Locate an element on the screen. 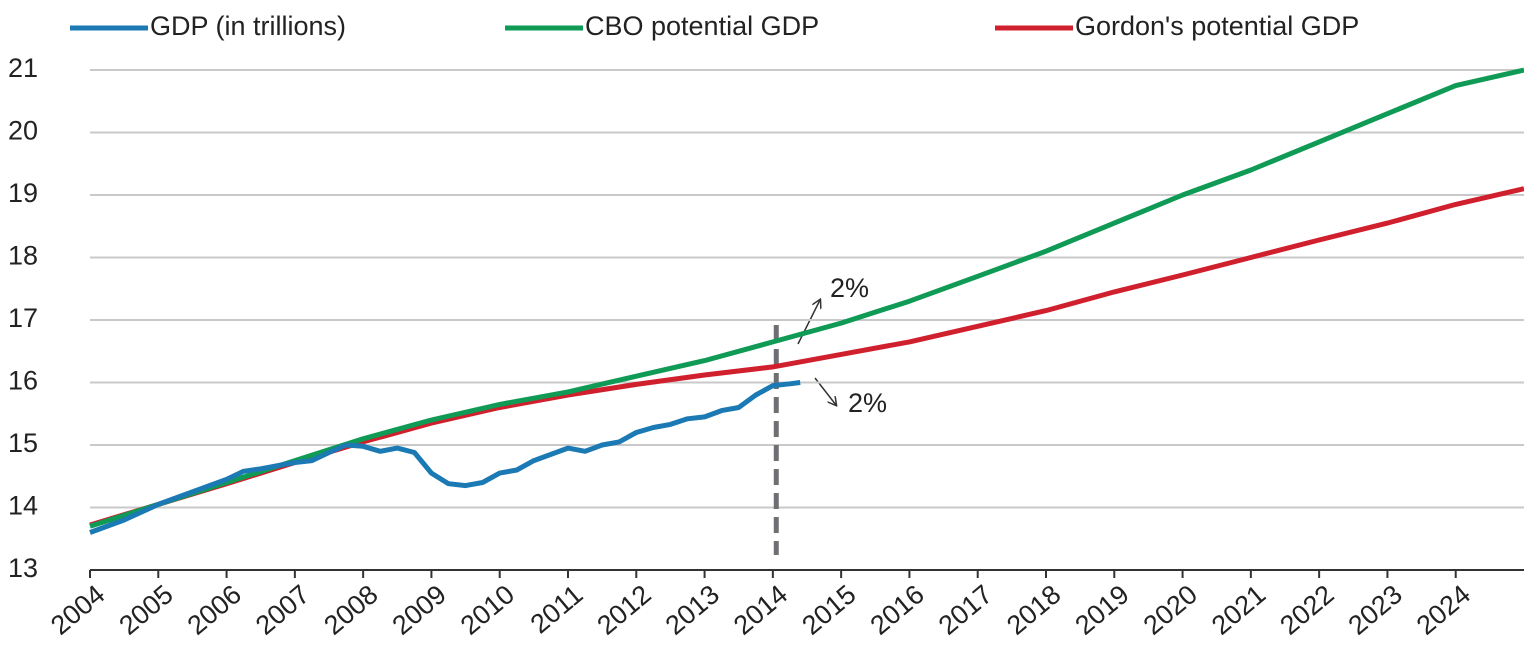 This screenshot has height=662, width=1524. x-tick-label: 2017 is located at coordinates (965, 610).